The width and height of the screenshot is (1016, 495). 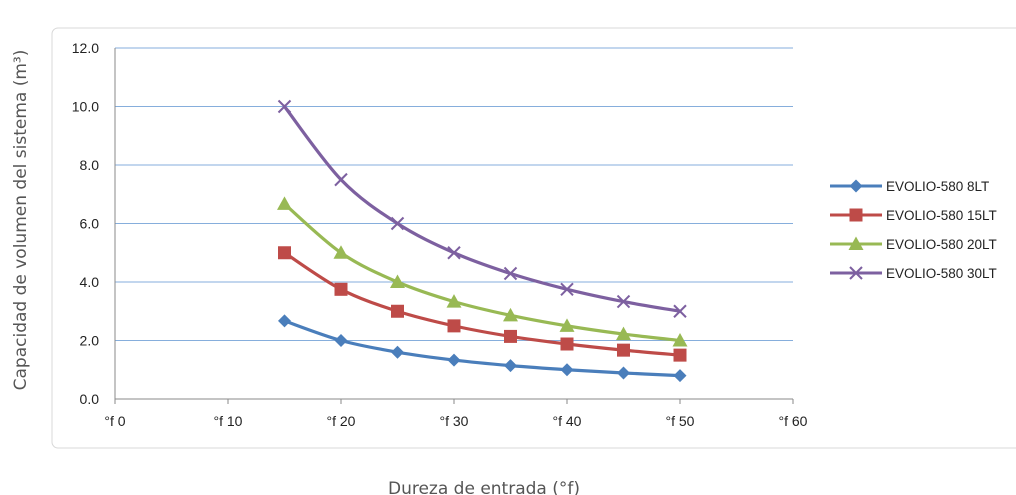 I want to click on legend-label: EVOLIO-580 8LT, so click(x=937, y=186).